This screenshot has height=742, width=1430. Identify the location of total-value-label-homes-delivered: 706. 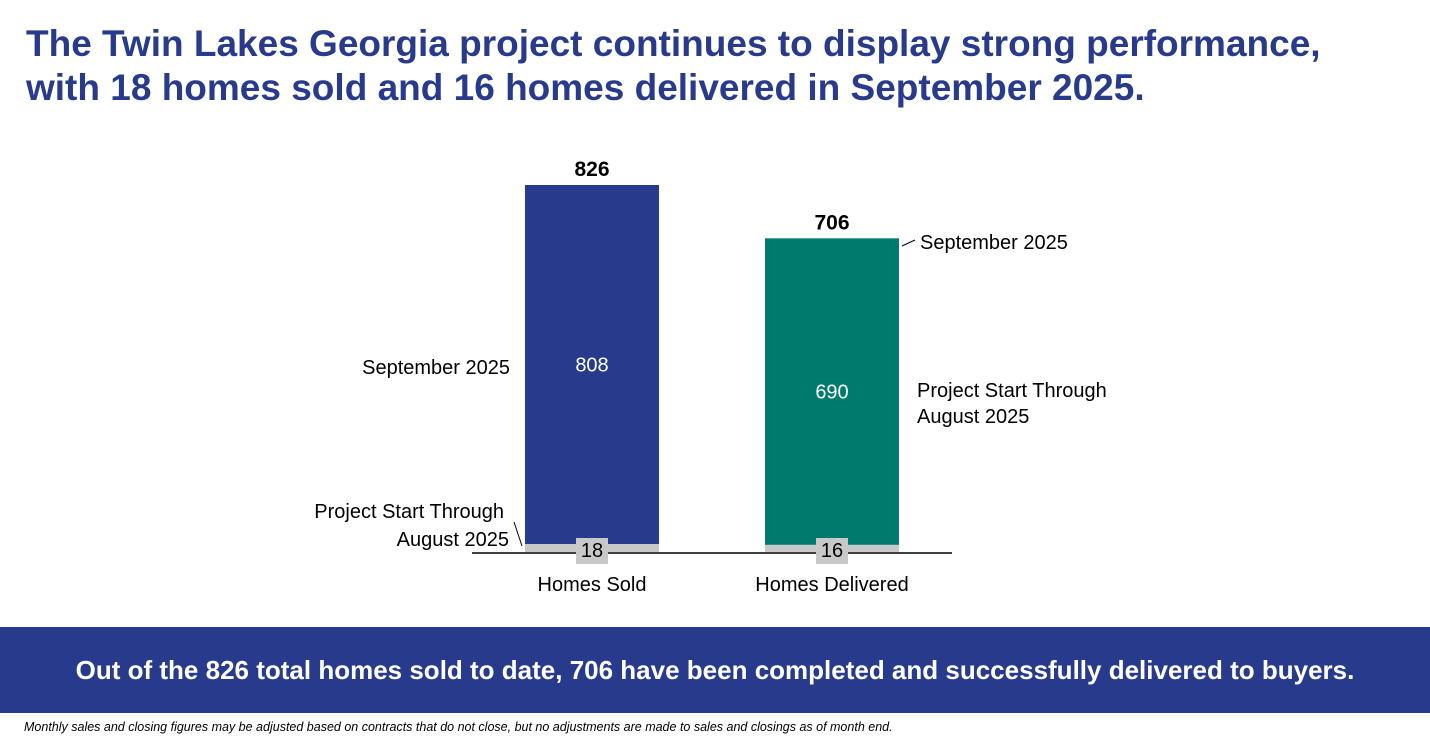
(831, 222).